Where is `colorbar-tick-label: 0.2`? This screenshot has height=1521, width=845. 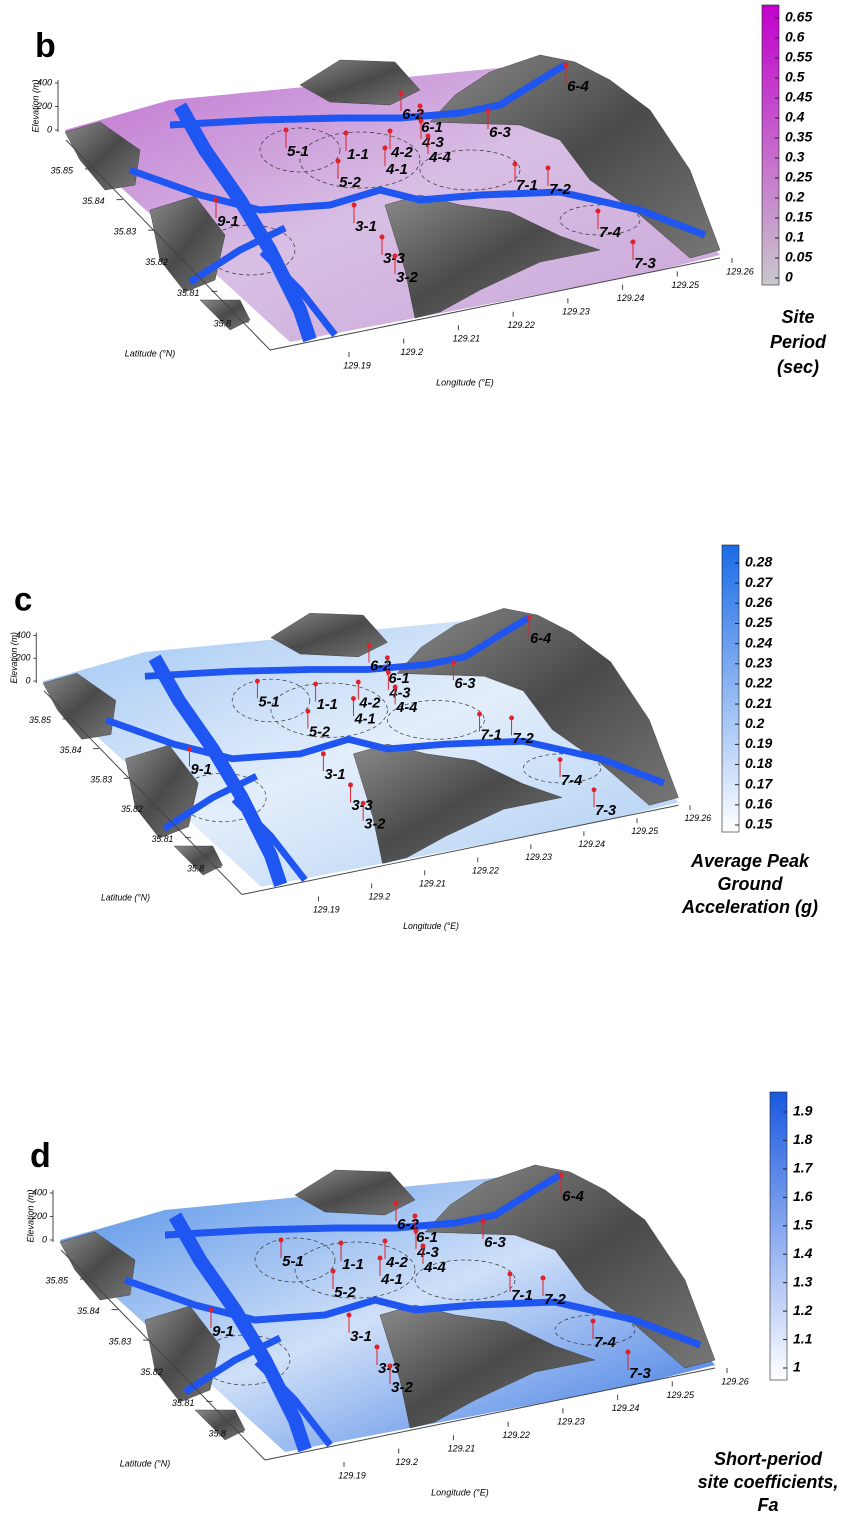 colorbar-tick-label: 0.2 is located at coordinates (795, 197).